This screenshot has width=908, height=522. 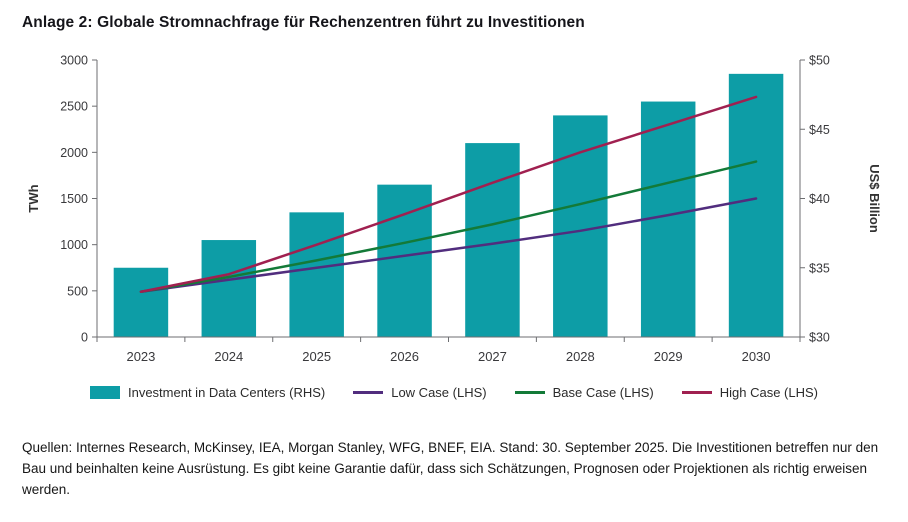 What do you see at coordinates (448, 245) in the screenshot?
I see `line-low-case-lhs` at bounding box center [448, 245].